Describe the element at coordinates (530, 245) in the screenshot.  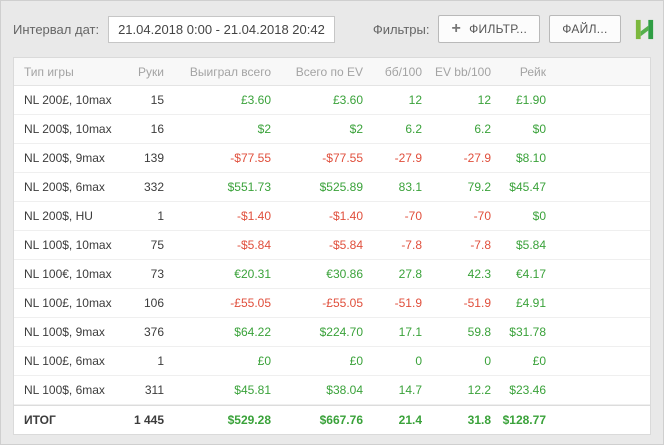
I see `rake-cell: $5.84` at that location.